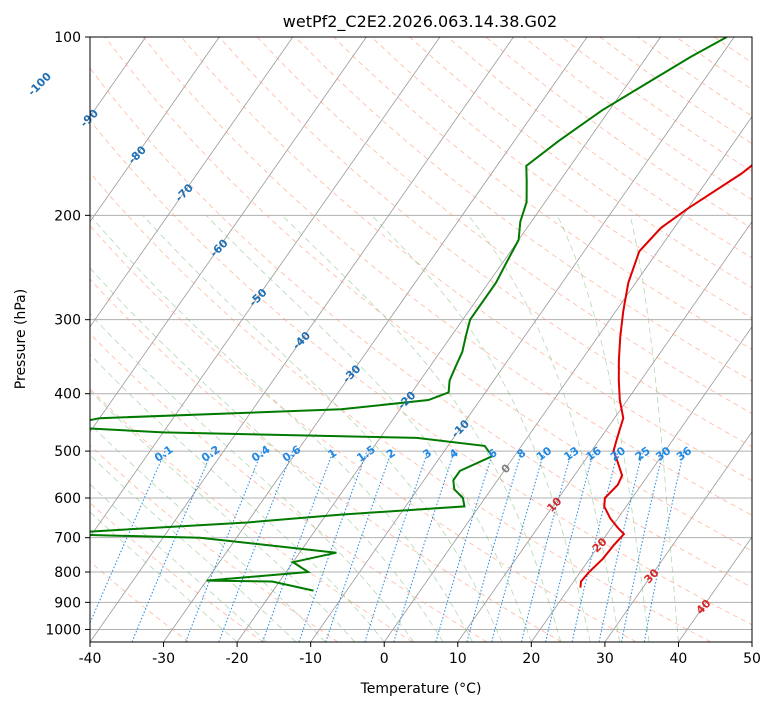 The image size is (775, 708). I want to click on isotherm-label: 40, so click(704, 607).